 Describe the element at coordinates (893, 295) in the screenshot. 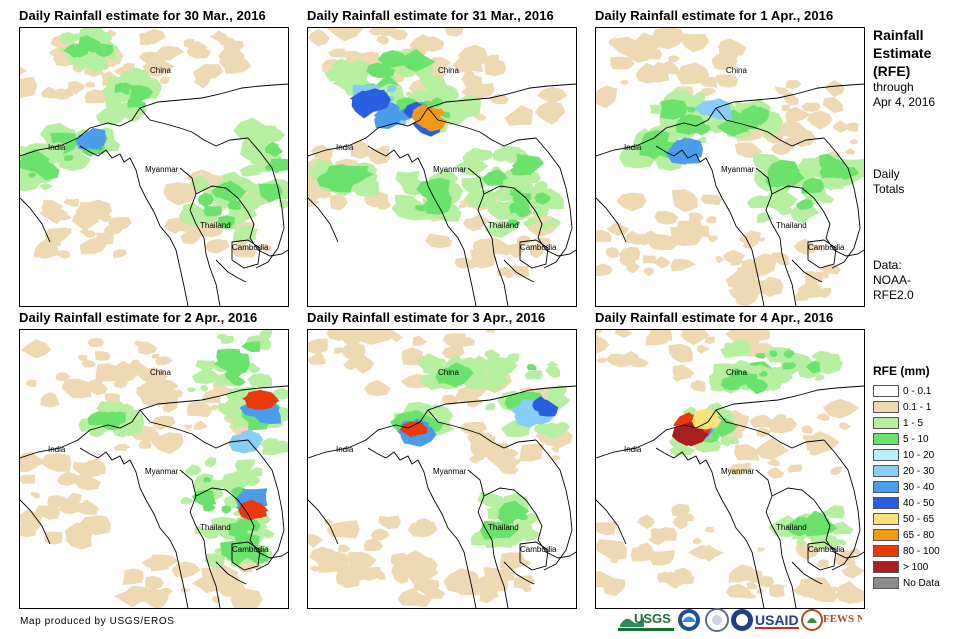

I see `data-source-line: RFE2.0` at that location.